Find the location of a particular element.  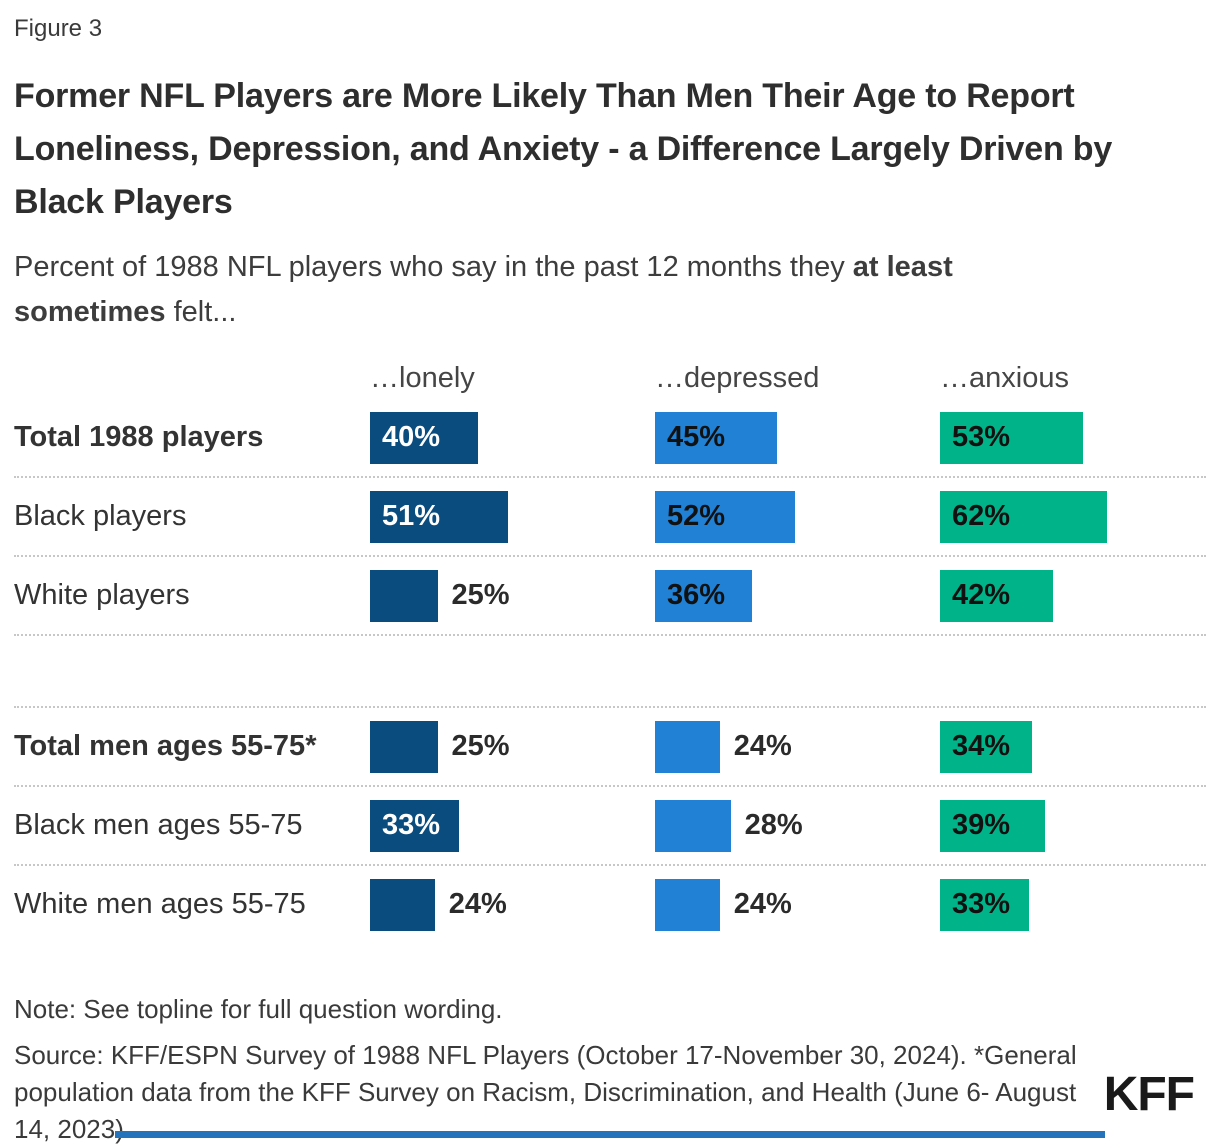

bar-value-label: 42% is located at coordinates (981, 595).